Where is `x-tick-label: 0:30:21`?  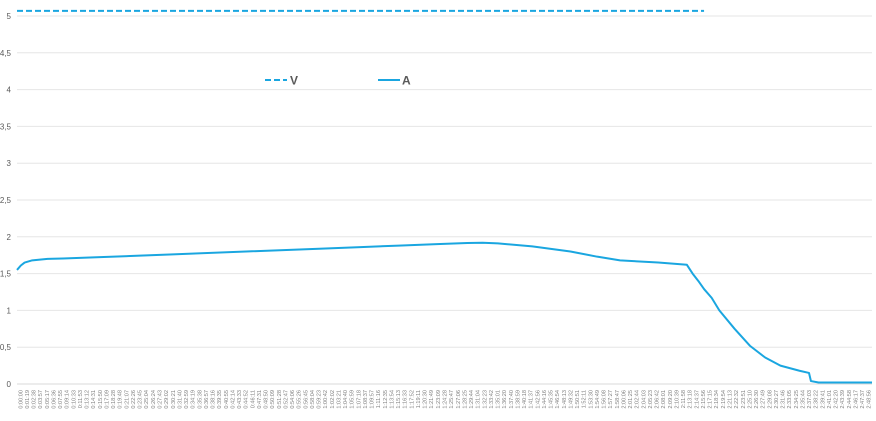
x-tick-label: 0:30:21 is located at coordinates (174, 399).